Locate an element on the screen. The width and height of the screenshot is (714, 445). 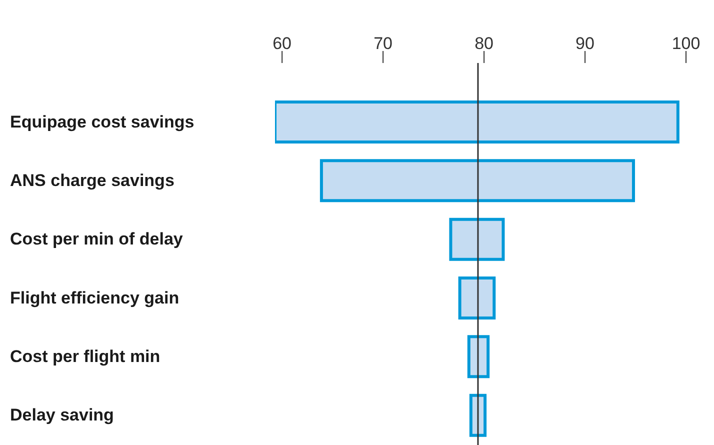
x-tick-label: 100 is located at coordinates (686, 43).